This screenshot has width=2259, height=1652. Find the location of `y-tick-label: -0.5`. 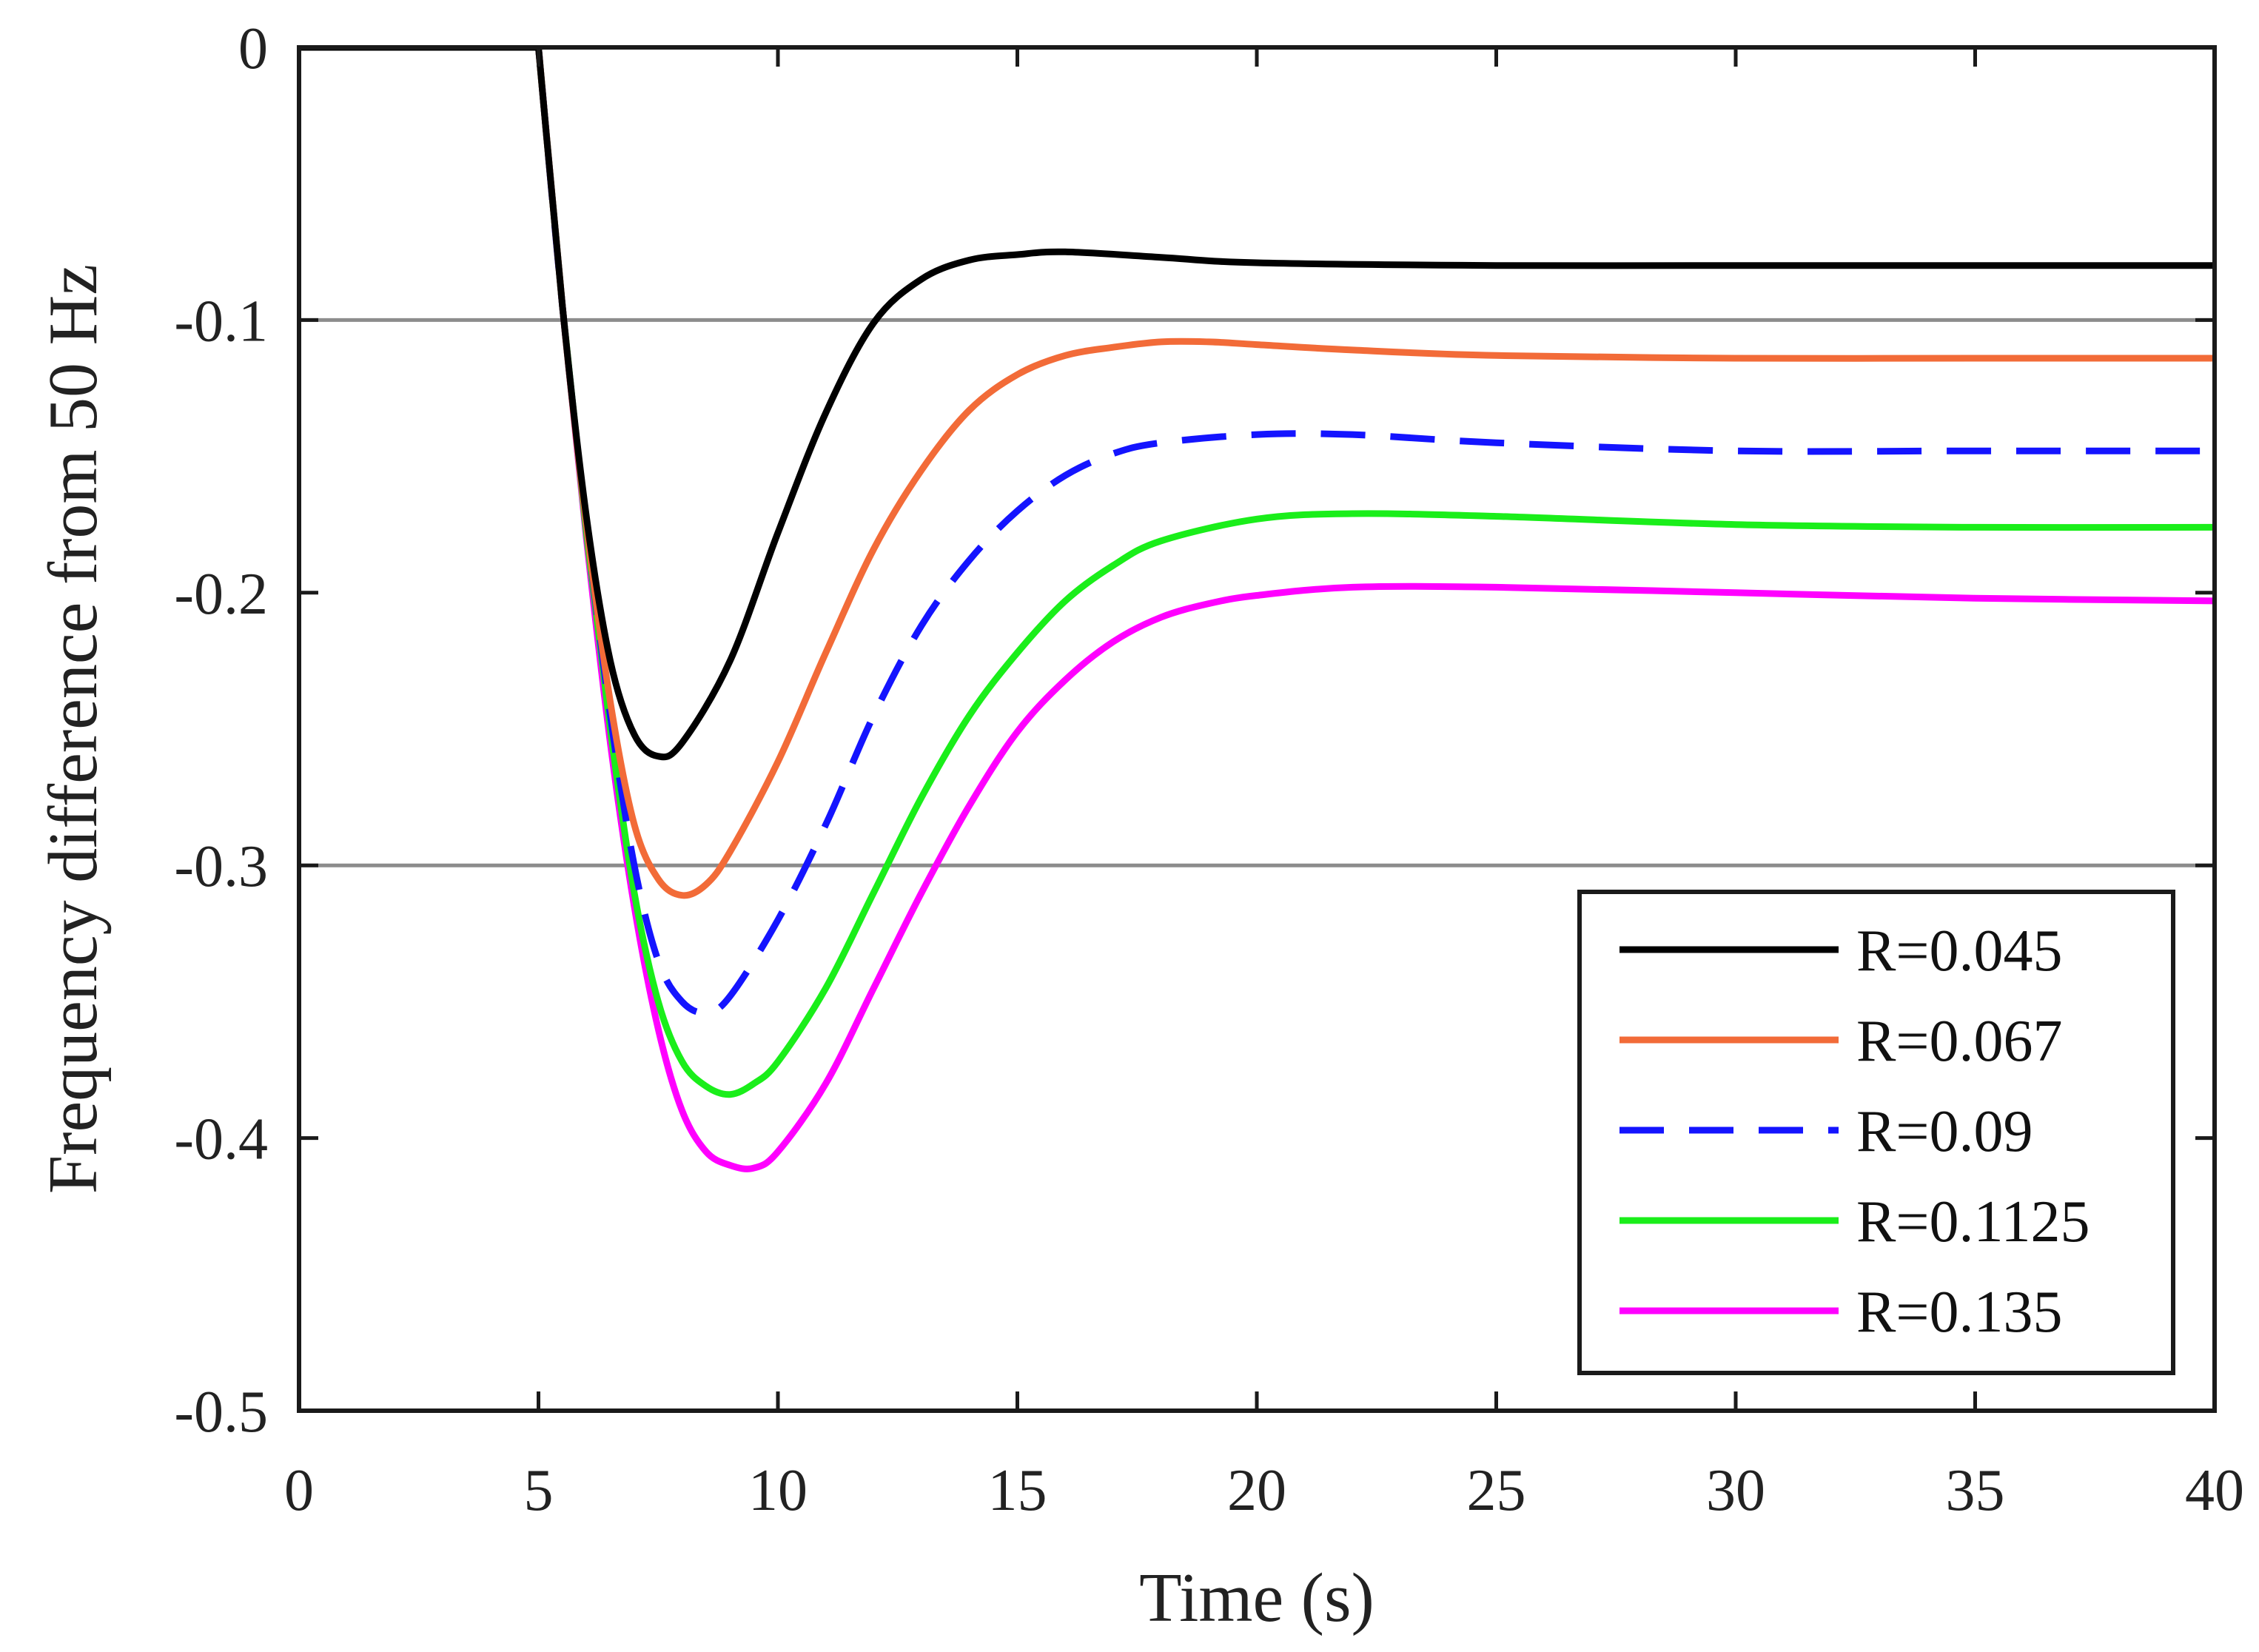

y-tick-label: -0.5 is located at coordinates (221, 1412).